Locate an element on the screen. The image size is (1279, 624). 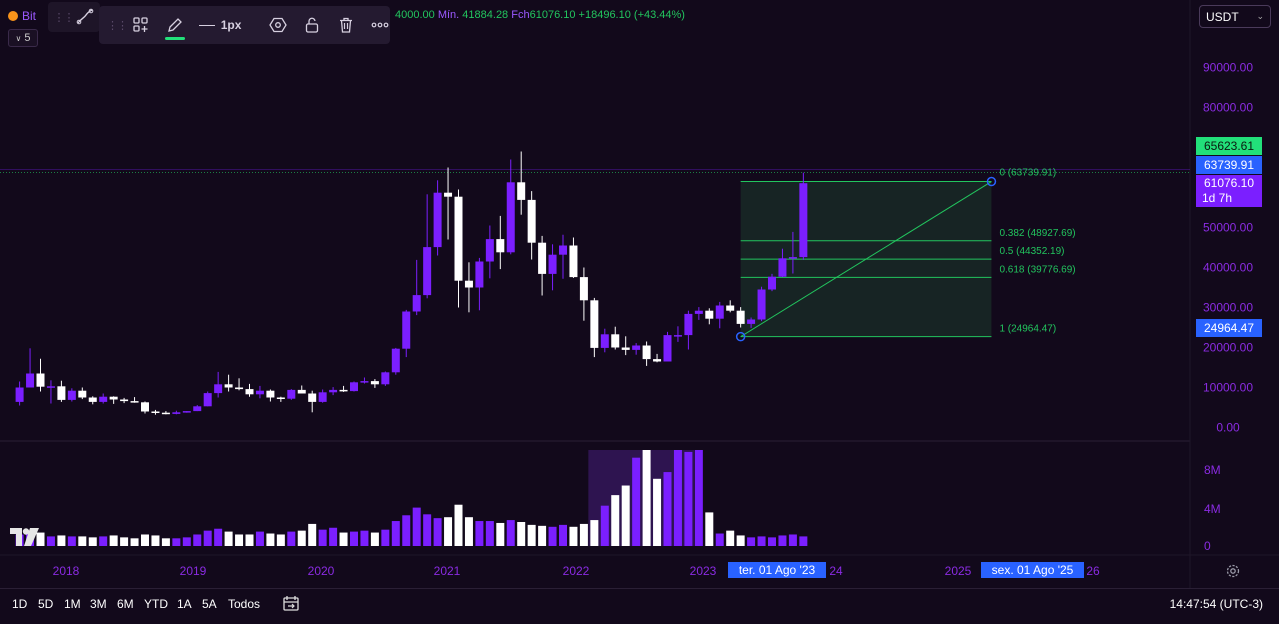
pencil-icon is located at coordinates (174, 27).